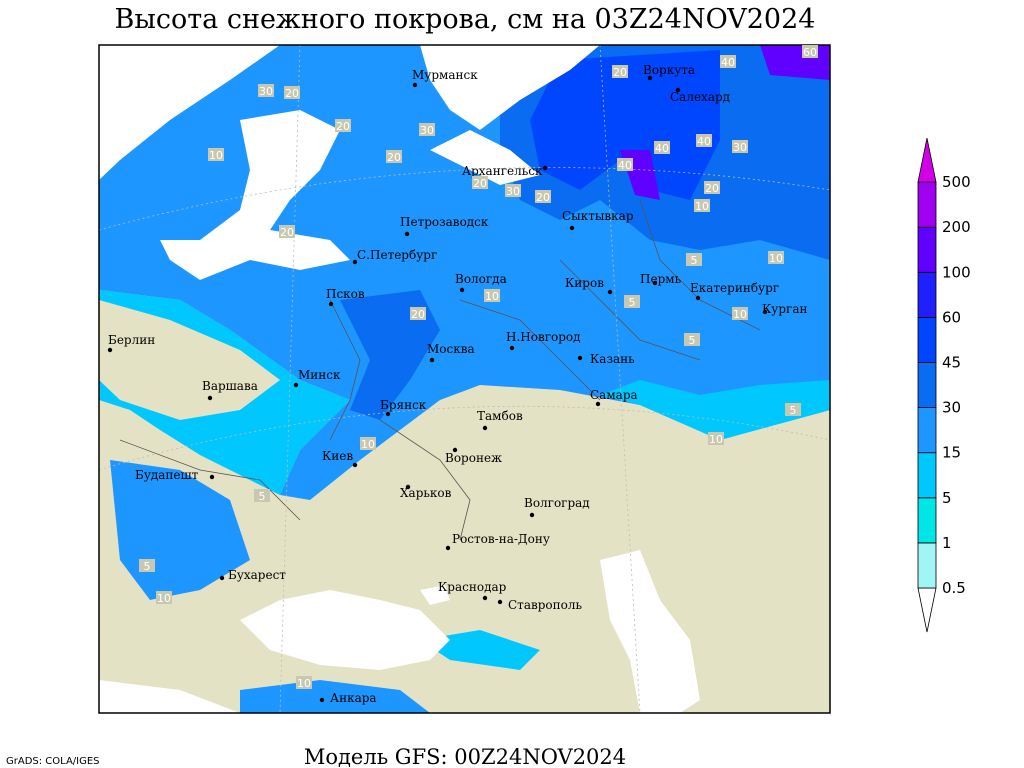 Image resolution: width=1024 pixels, height=768 pixels. What do you see at coordinates (598, 216) in the screenshot?
I see `city-label: Сыктывкар` at bounding box center [598, 216].